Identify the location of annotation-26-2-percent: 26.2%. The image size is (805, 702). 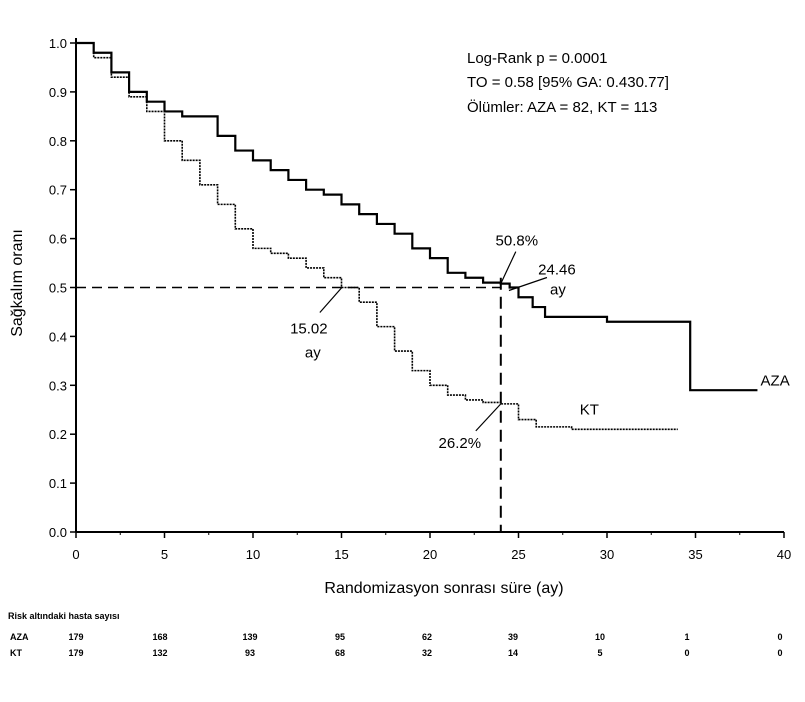
(460, 443).